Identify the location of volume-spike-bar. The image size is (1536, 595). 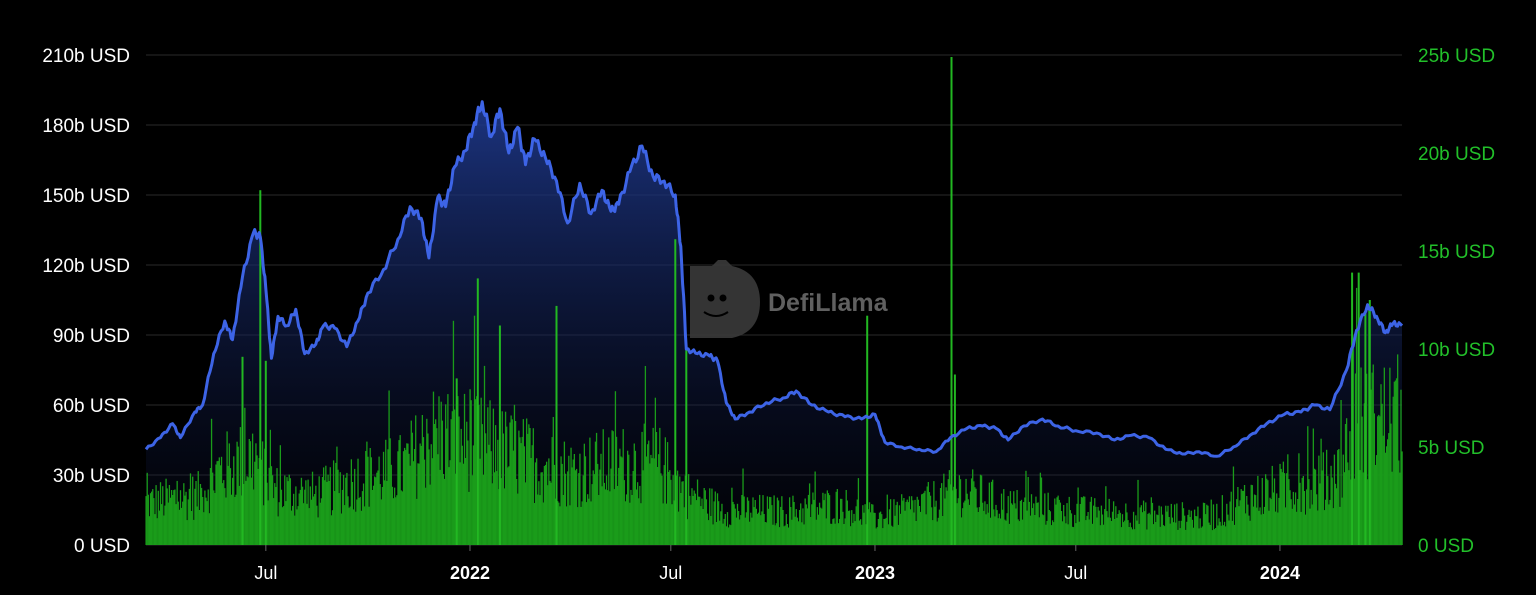
(1369, 422).